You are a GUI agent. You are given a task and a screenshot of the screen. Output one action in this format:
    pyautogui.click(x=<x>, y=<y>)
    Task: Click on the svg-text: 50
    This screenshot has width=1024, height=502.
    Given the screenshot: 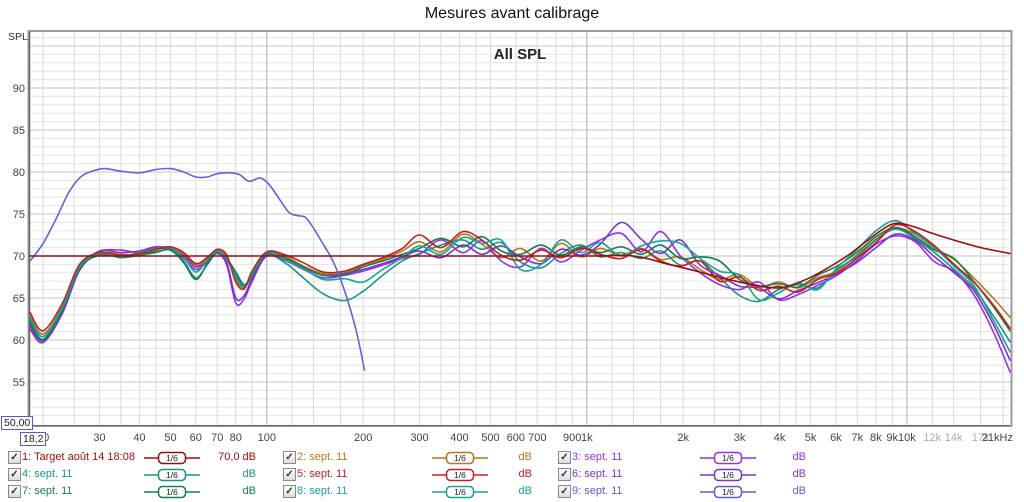 What is the action you would take?
    pyautogui.click(x=170, y=438)
    